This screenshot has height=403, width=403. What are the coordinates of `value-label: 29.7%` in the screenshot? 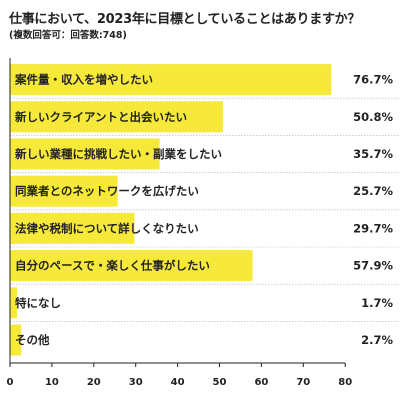 It's located at (373, 228).